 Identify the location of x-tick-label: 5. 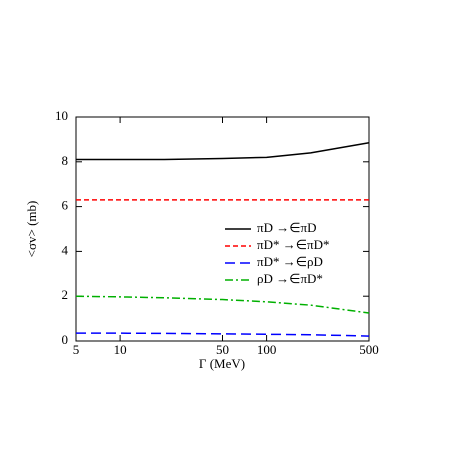
(76, 349).